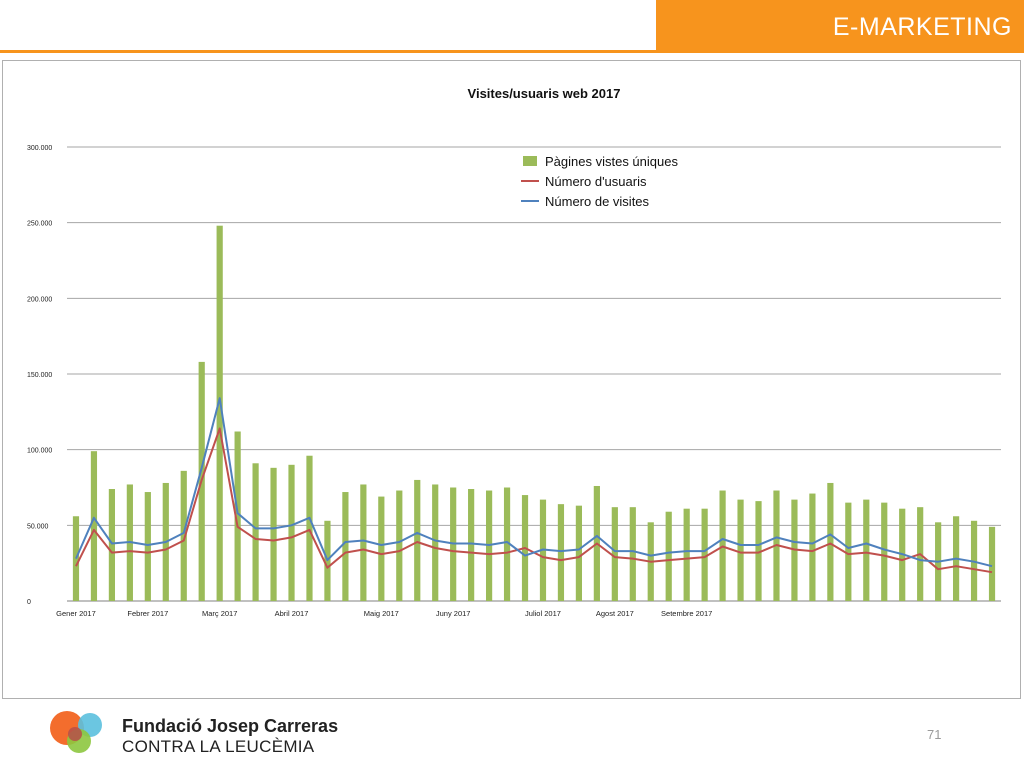  Describe the element at coordinates (596, 181) in the screenshot. I see `legend-label: Número d'usuaris` at that location.